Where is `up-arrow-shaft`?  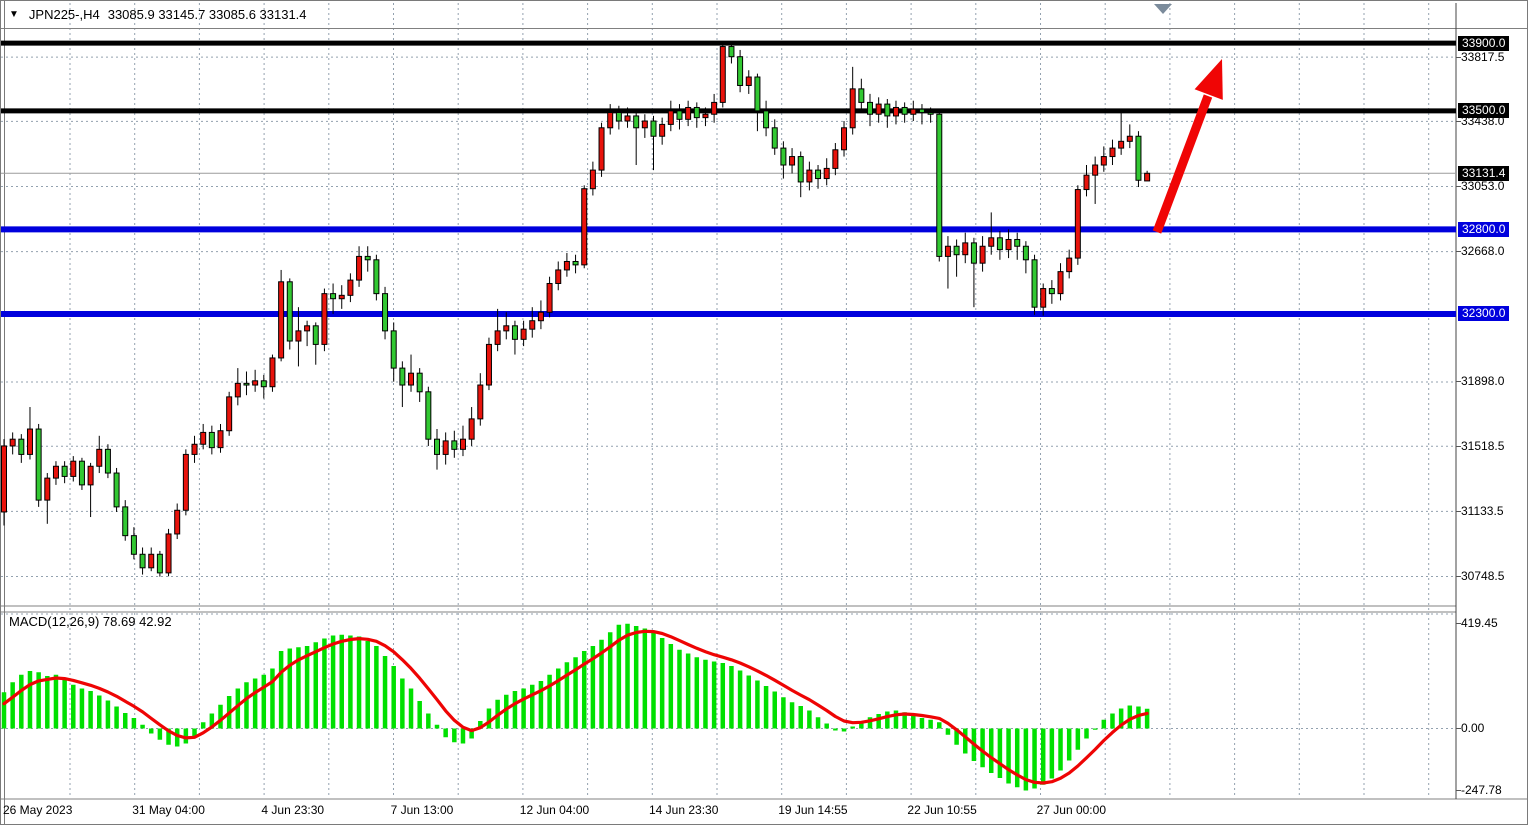
up-arrow-shaft is located at coordinates (1182, 164).